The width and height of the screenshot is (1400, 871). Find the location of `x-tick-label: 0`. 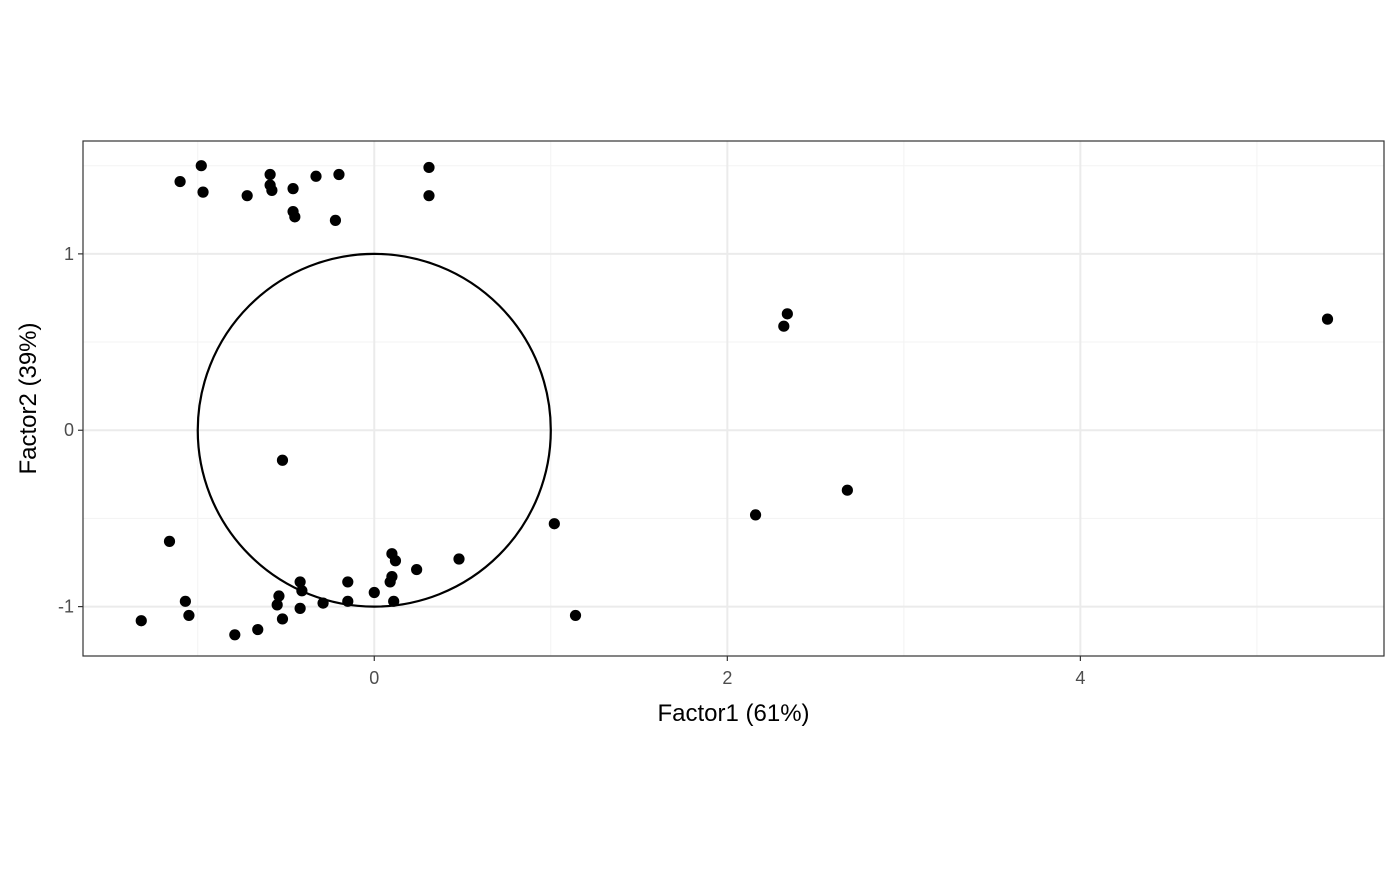

x-tick-label: 0 is located at coordinates (374, 678).